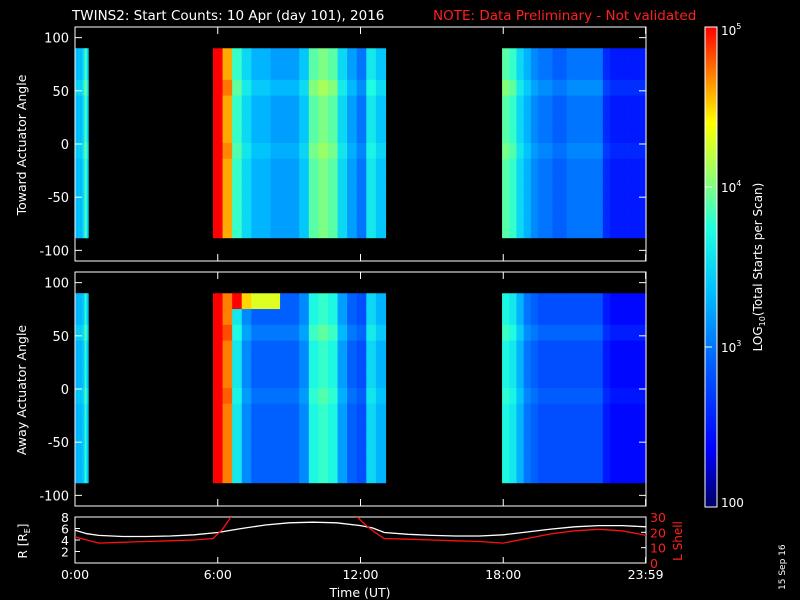  I want to click on x-tick-label: 23:59, so click(646, 574).